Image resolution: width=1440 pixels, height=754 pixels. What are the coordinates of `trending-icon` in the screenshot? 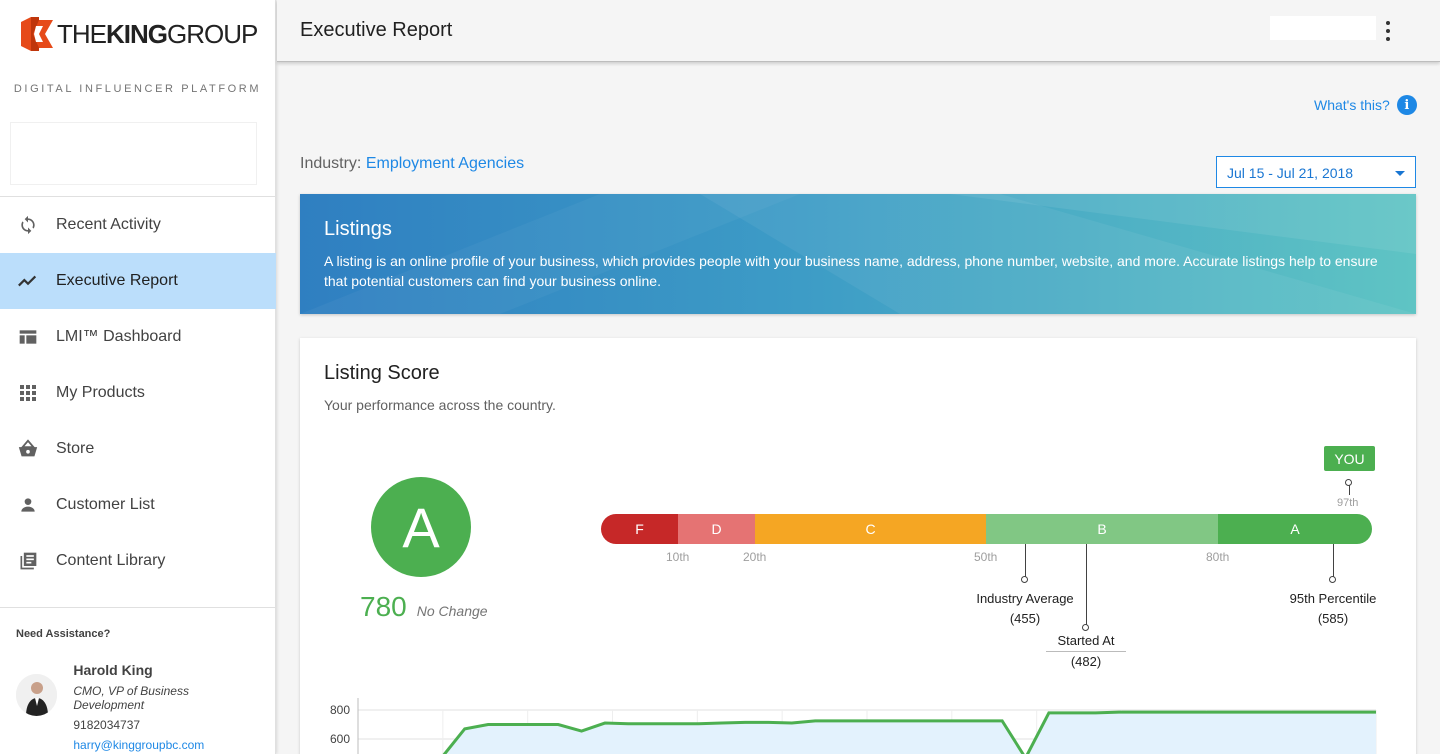 It's located at (28, 281).